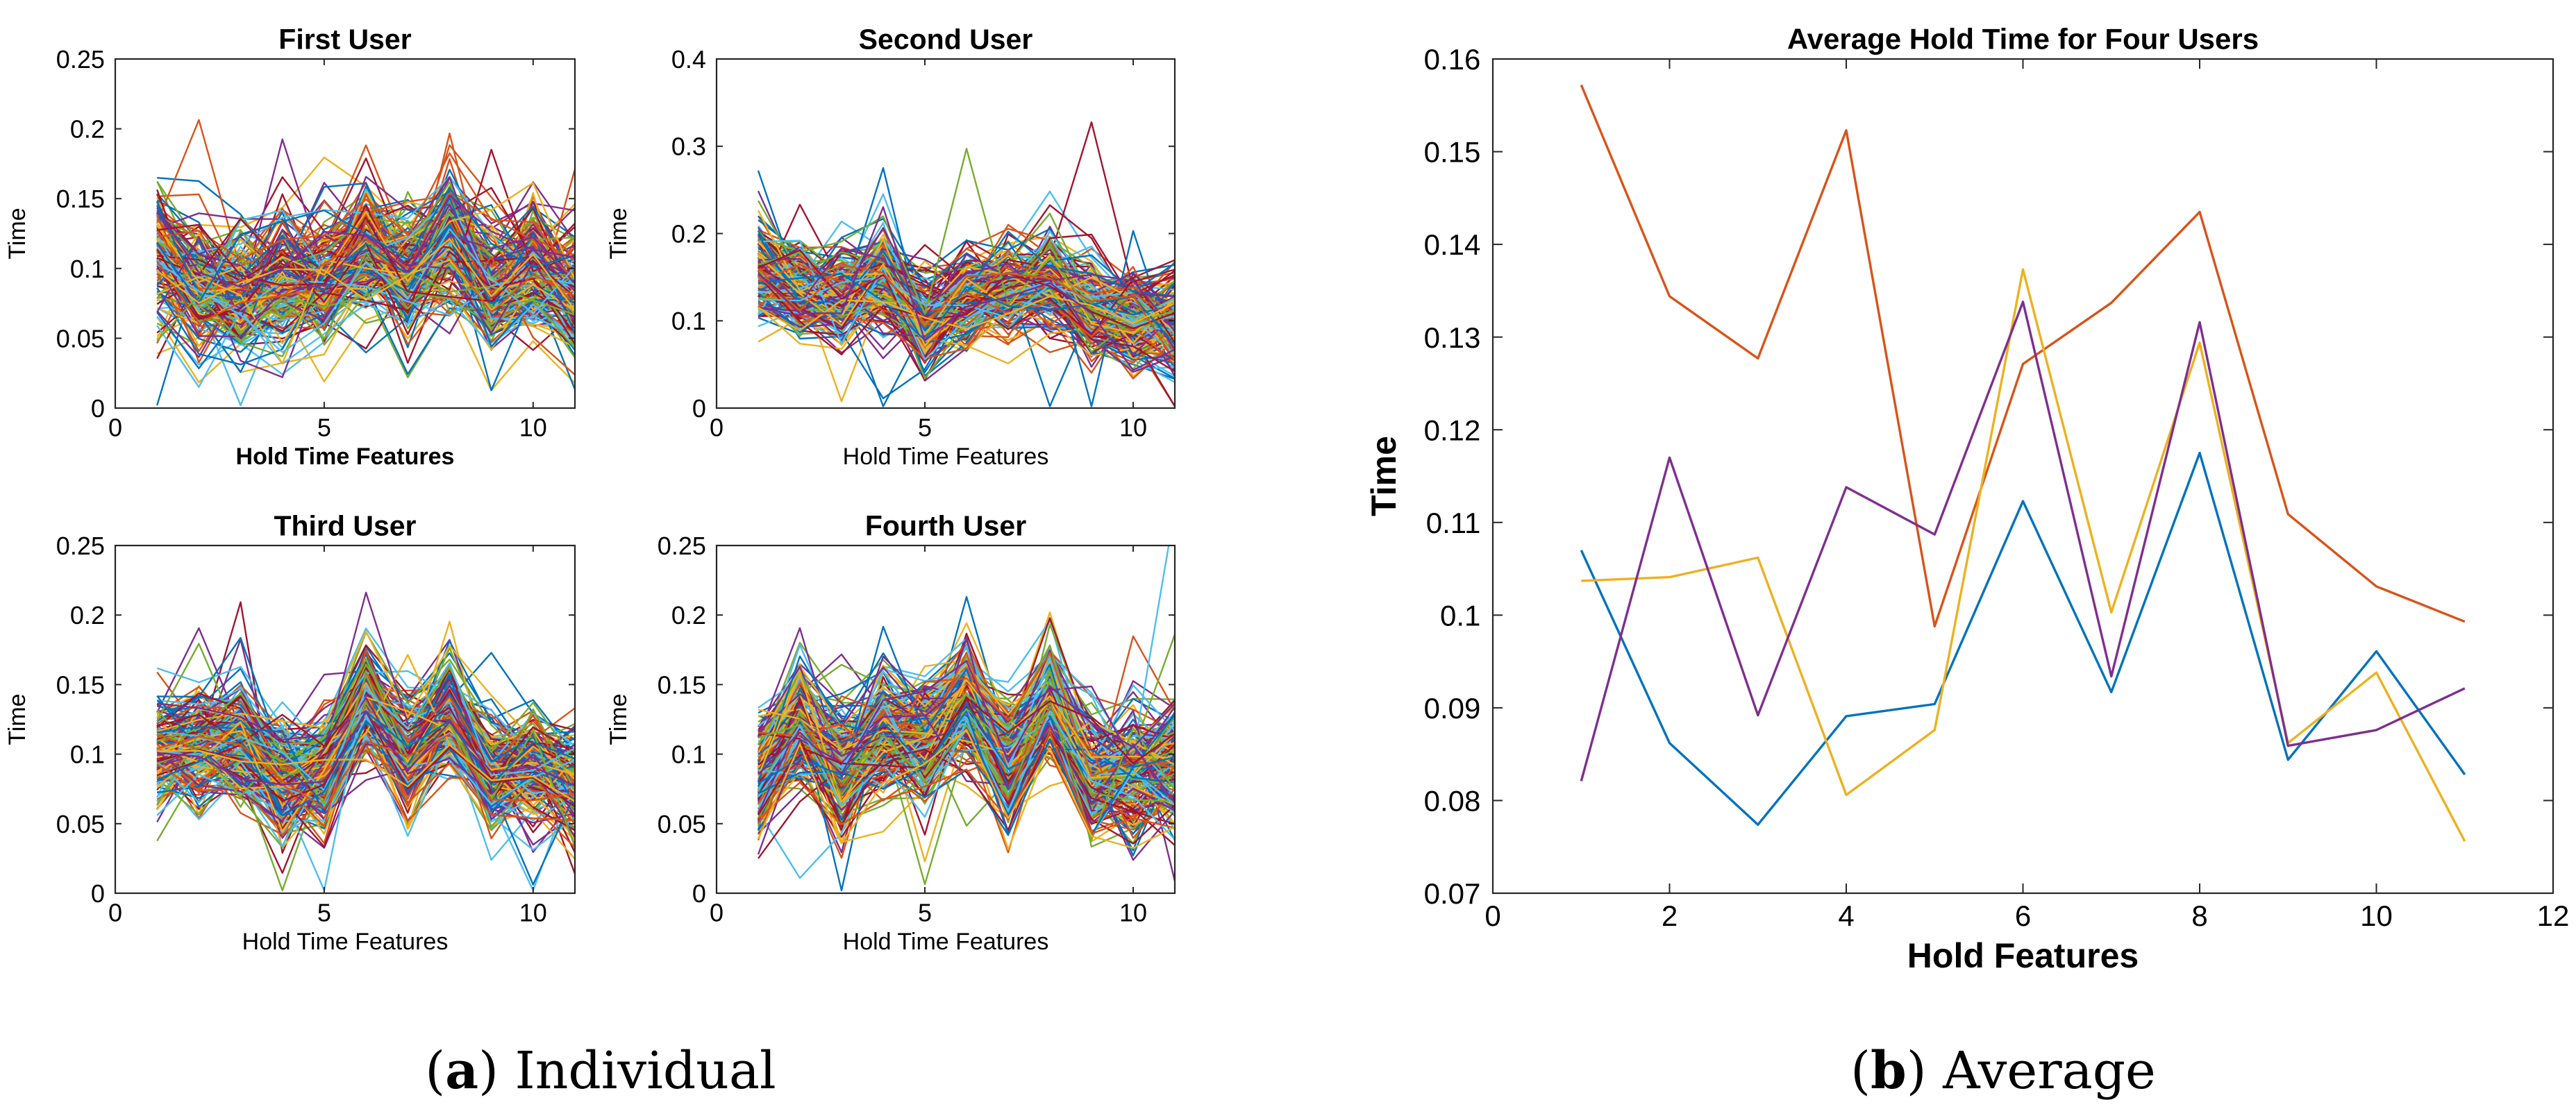 The image size is (2576, 1116). I want to click on y-tick-label: 0.13, so click(1452, 337).